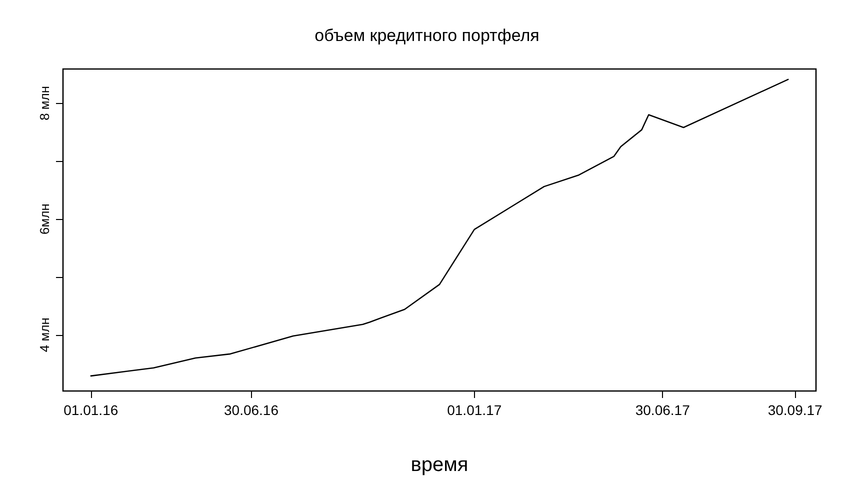  Describe the element at coordinates (44, 219) in the screenshot. I see `y-tick-label: 6млн` at that location.